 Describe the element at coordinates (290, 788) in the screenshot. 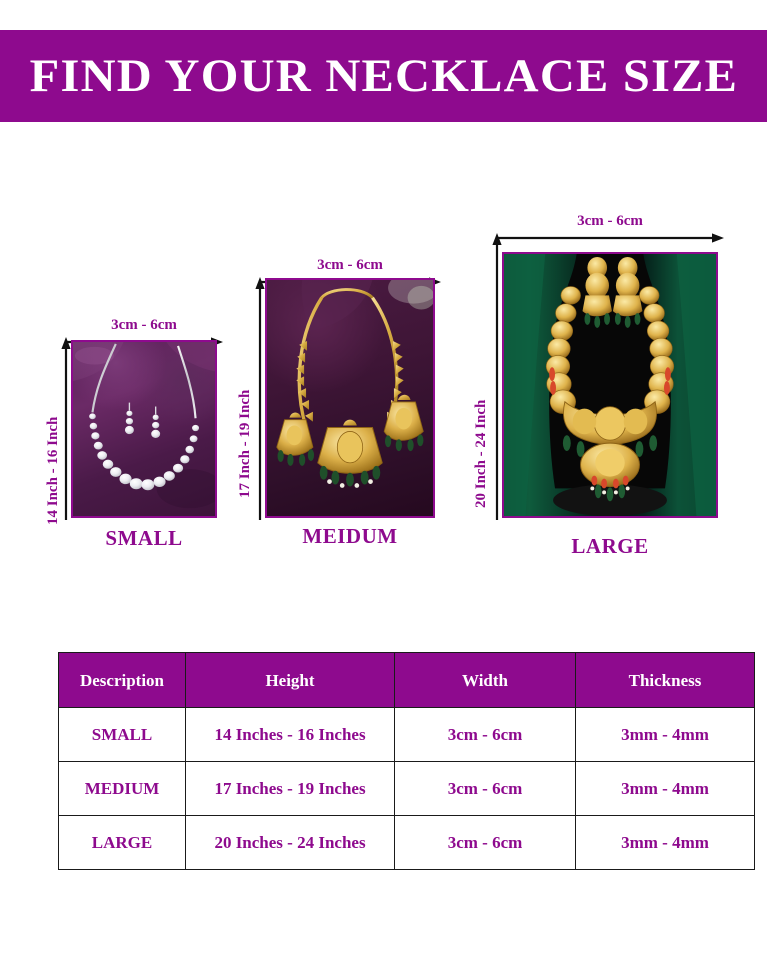

I see `cell-height: 17 Inches - 19 Inches` at that location.